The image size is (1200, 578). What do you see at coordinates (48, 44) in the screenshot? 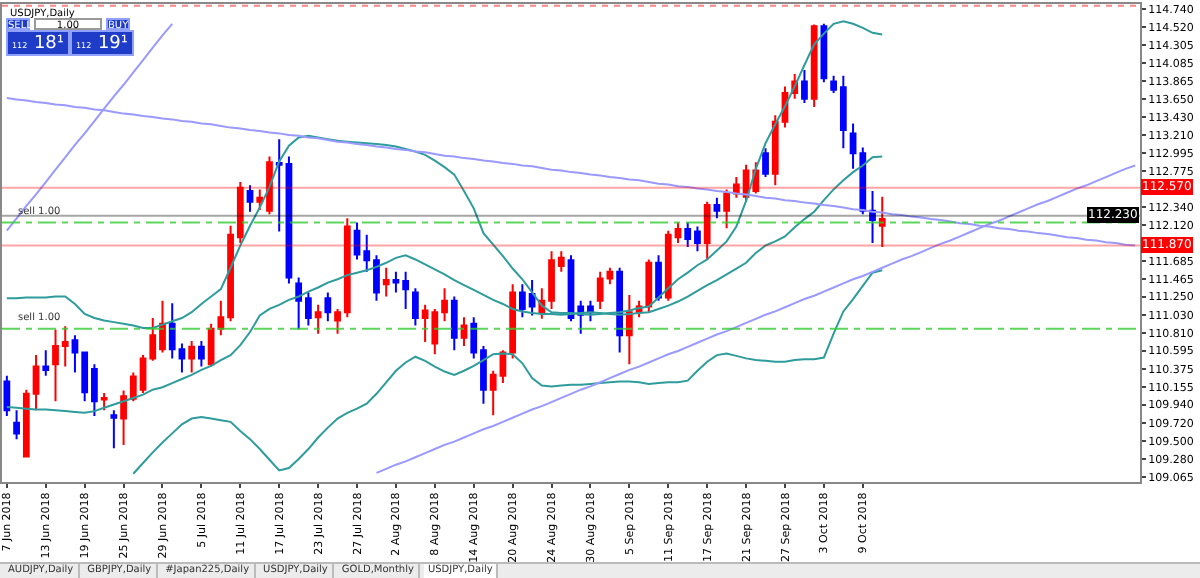
I see `annotation: 18¹` at bounding box center [48, 44].